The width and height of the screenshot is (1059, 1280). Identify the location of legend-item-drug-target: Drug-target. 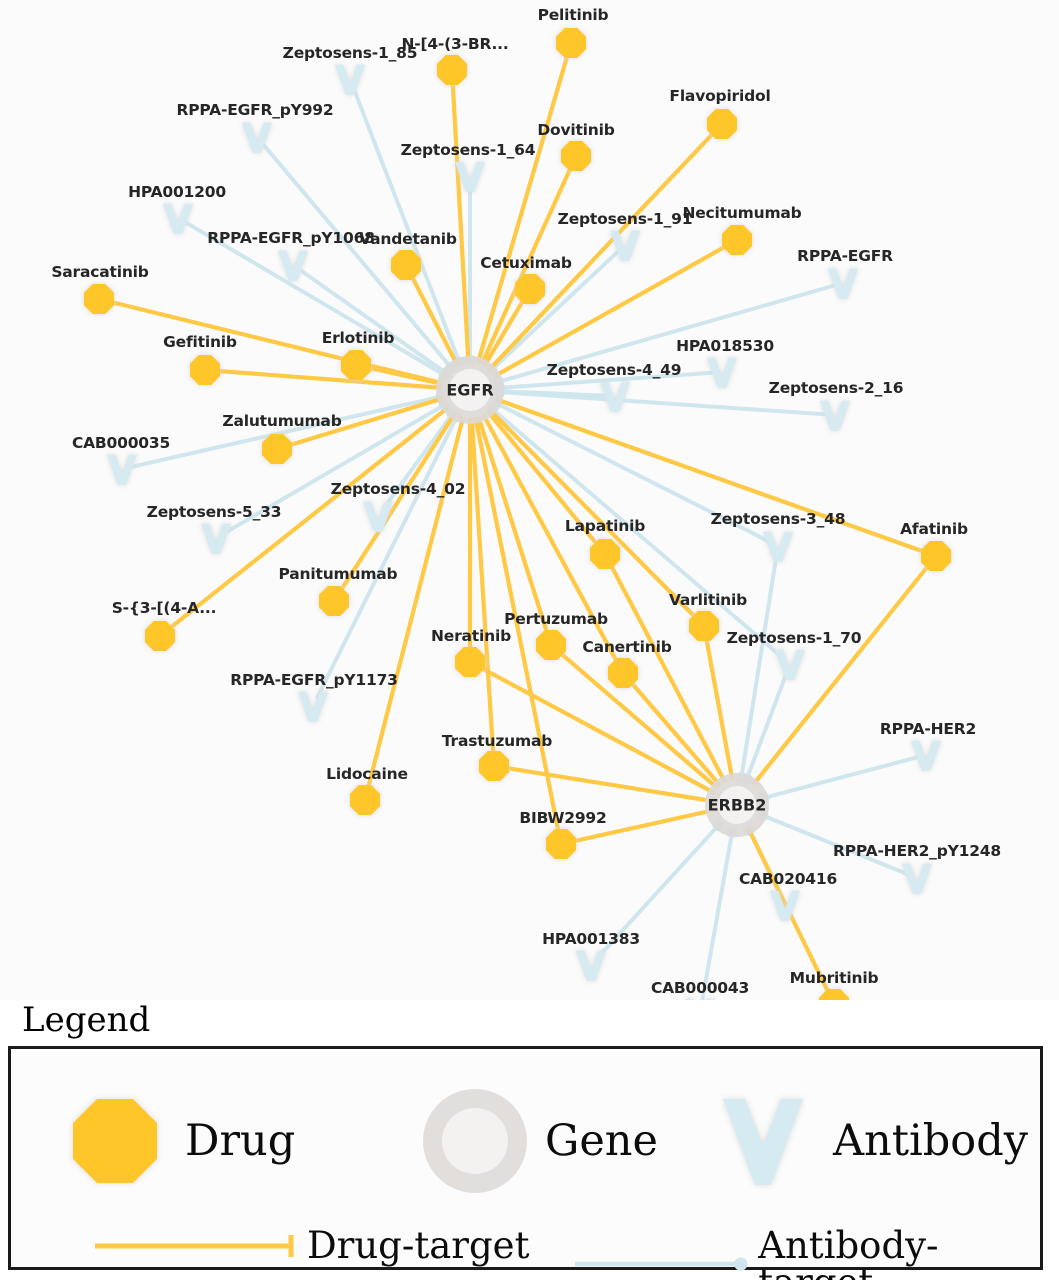
(310, 1245).